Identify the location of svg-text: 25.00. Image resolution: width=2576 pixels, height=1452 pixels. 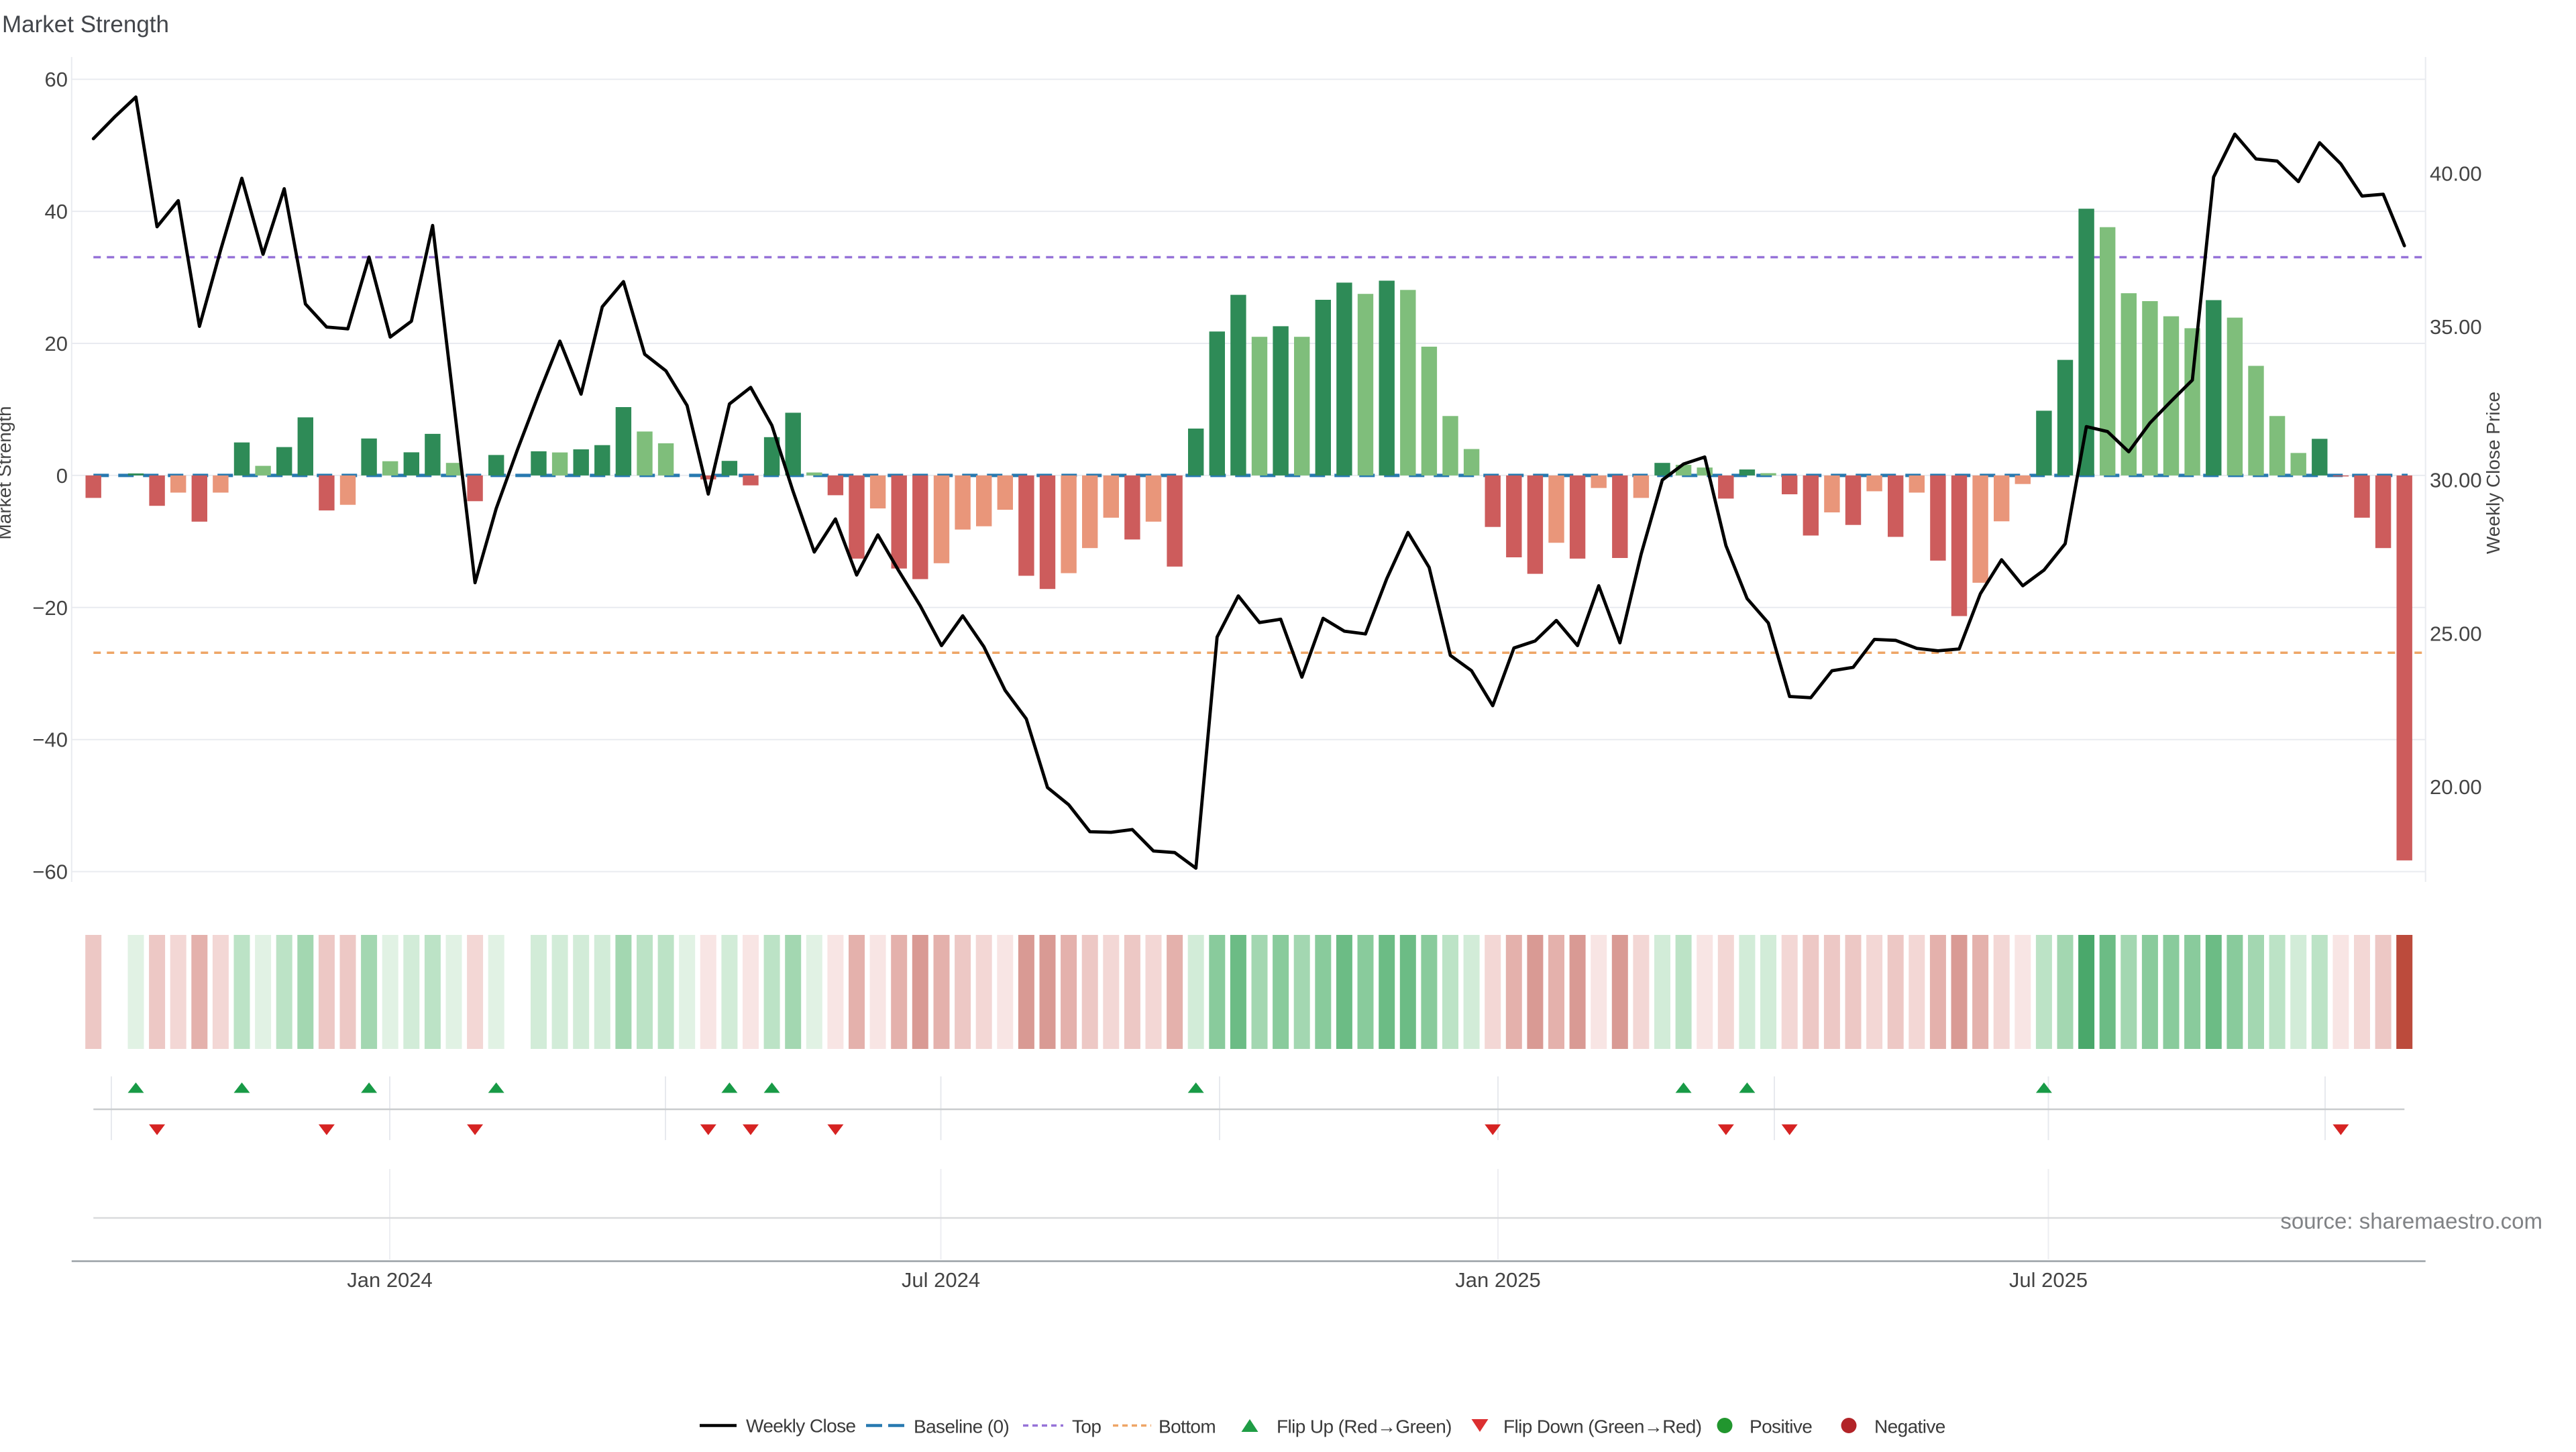
(2456, 633).